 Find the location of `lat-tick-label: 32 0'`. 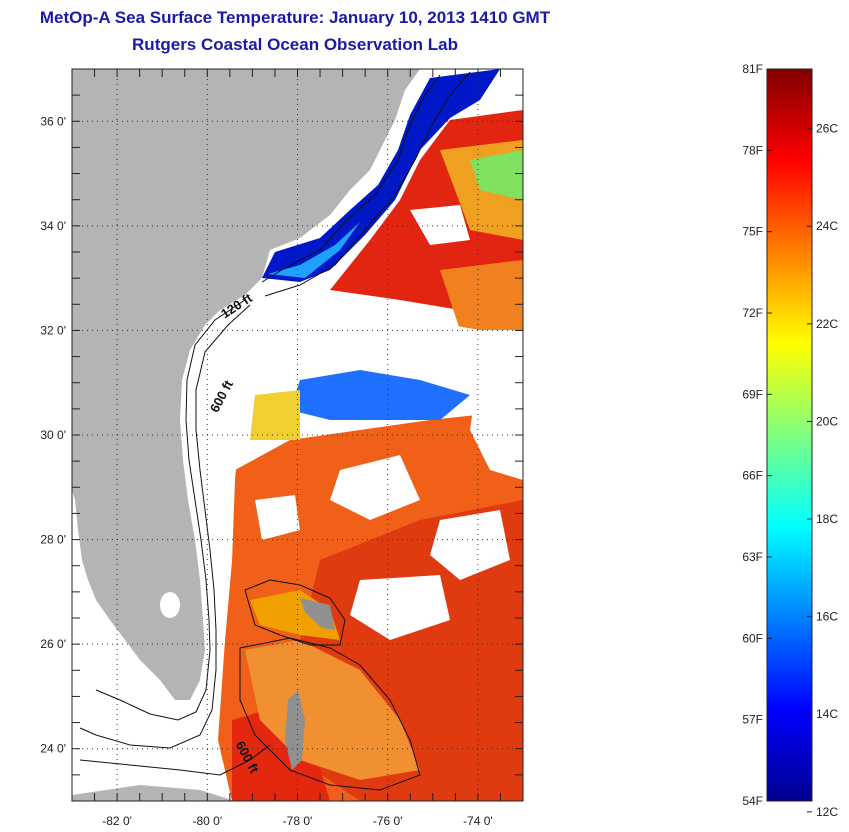

lat-tick-label: 32 0' is located at coordinates (53, 330).